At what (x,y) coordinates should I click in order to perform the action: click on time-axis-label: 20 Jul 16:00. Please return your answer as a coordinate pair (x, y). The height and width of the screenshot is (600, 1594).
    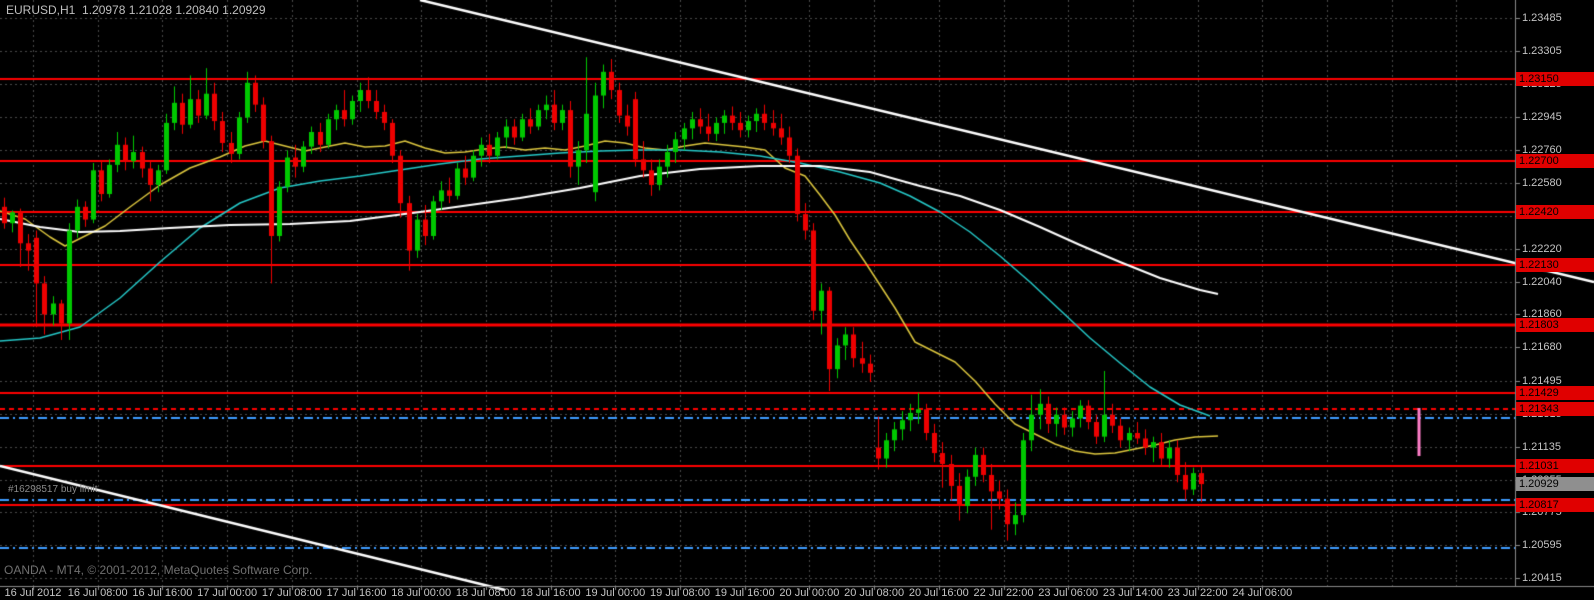
    Looking at the image, I should click on (938, 593).